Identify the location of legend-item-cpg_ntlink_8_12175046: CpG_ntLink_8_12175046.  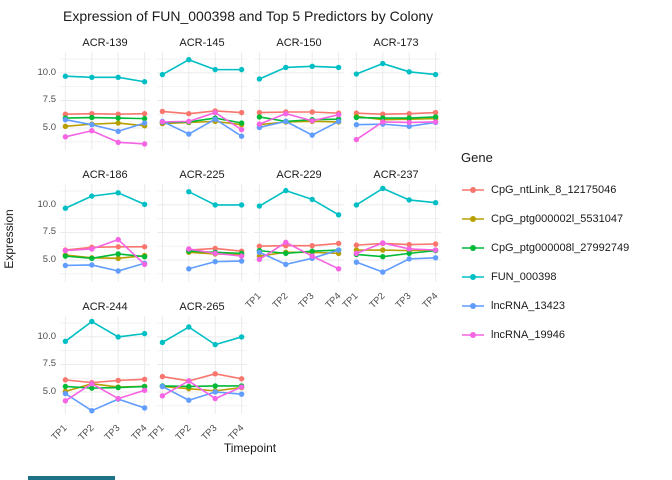
(545, 189).